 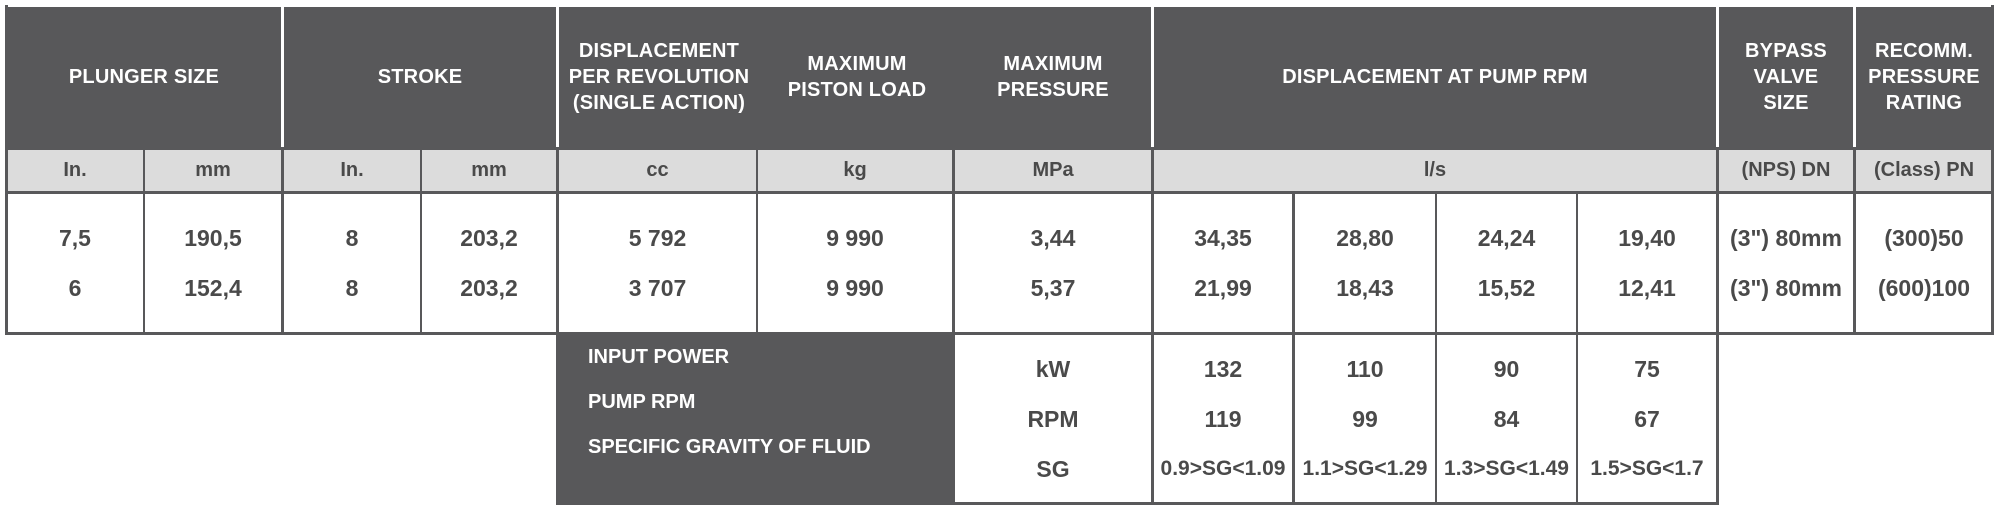 I want to click on unit-bypass: (NPS) DN, so click(x=1786, y=170).